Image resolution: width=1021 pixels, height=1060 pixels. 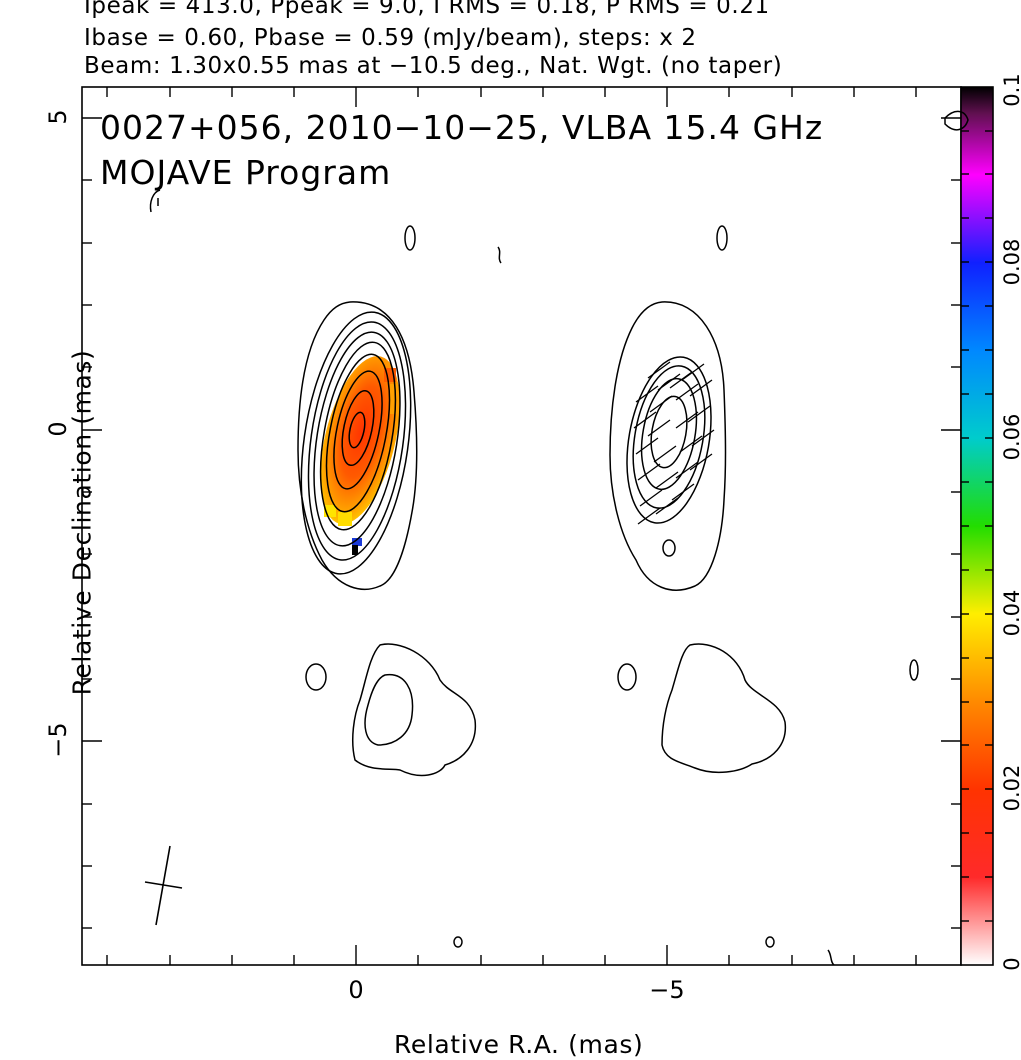 What do you see at coordinates (1010, 613) in the screenshot?
I see `colorbar-tick-label: 0.04` at bounding box center [1010, 613].